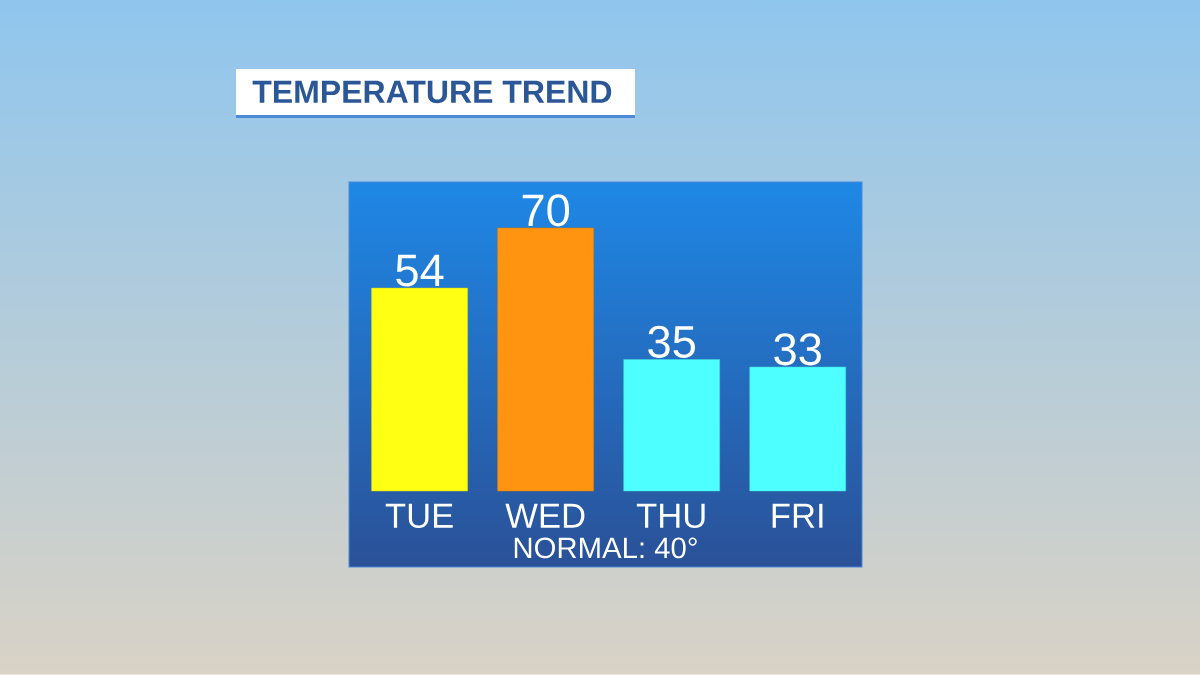 This screenshot has height=675, width=1200. Describe the element at coordinates (420, 270) in the screenshot. I see `data-label: 54` at that location.